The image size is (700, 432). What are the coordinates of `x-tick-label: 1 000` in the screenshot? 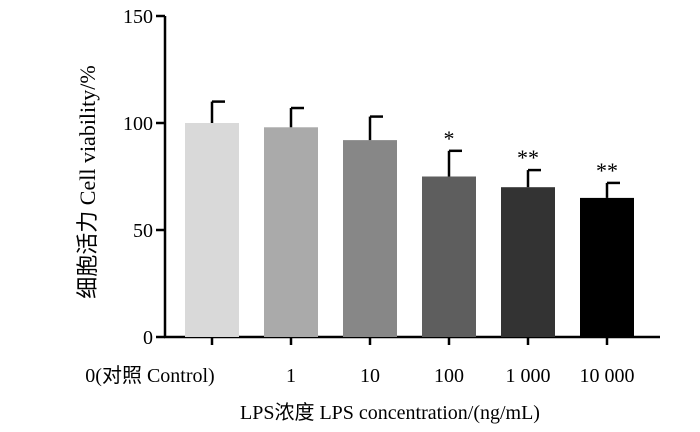 It's located at (528, 376).